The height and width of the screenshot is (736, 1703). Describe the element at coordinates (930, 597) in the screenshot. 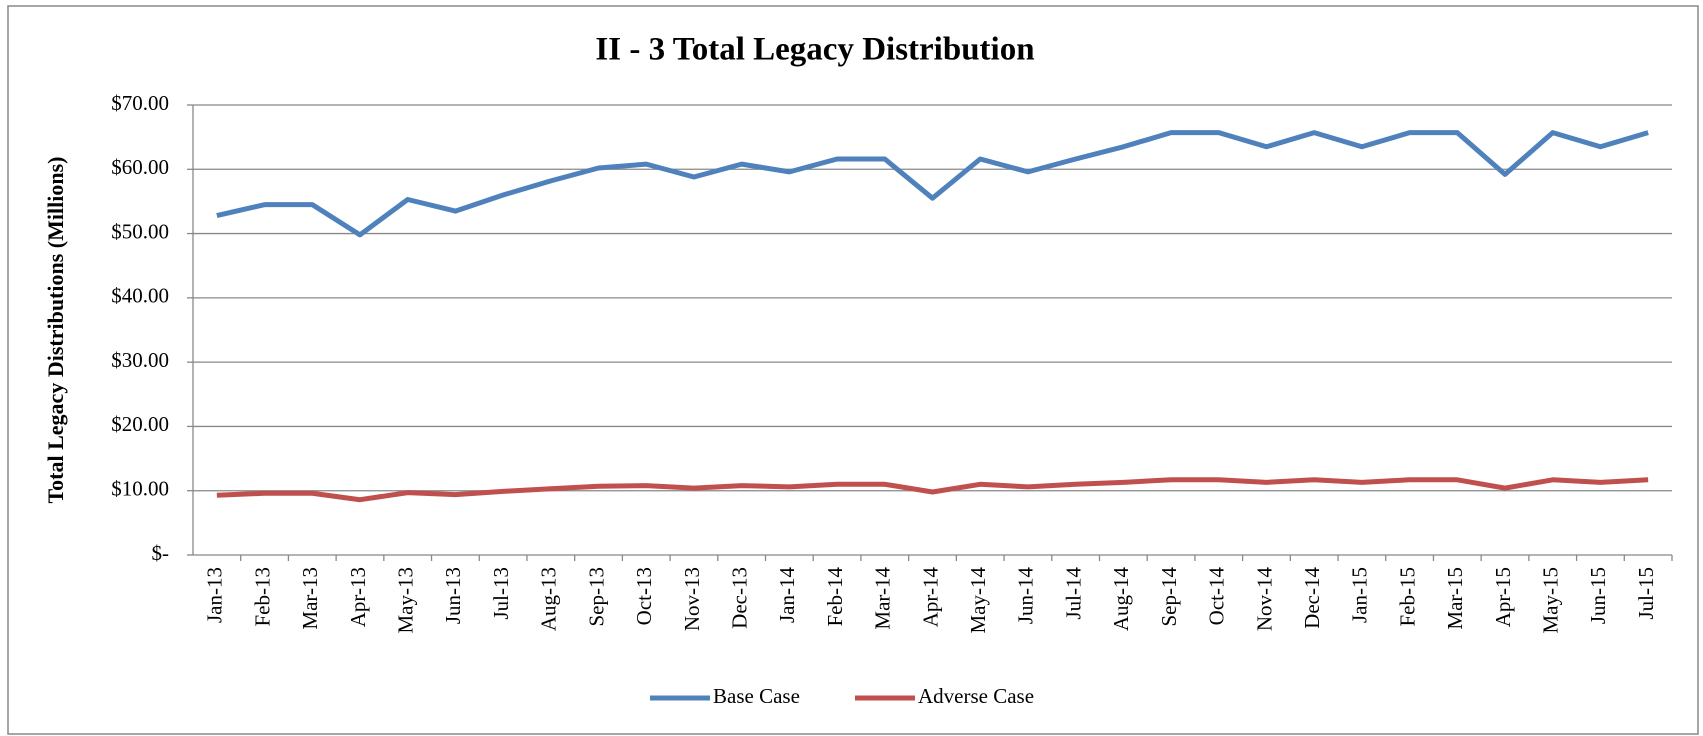

I see `x-tick-label: Apr-14` at that location.